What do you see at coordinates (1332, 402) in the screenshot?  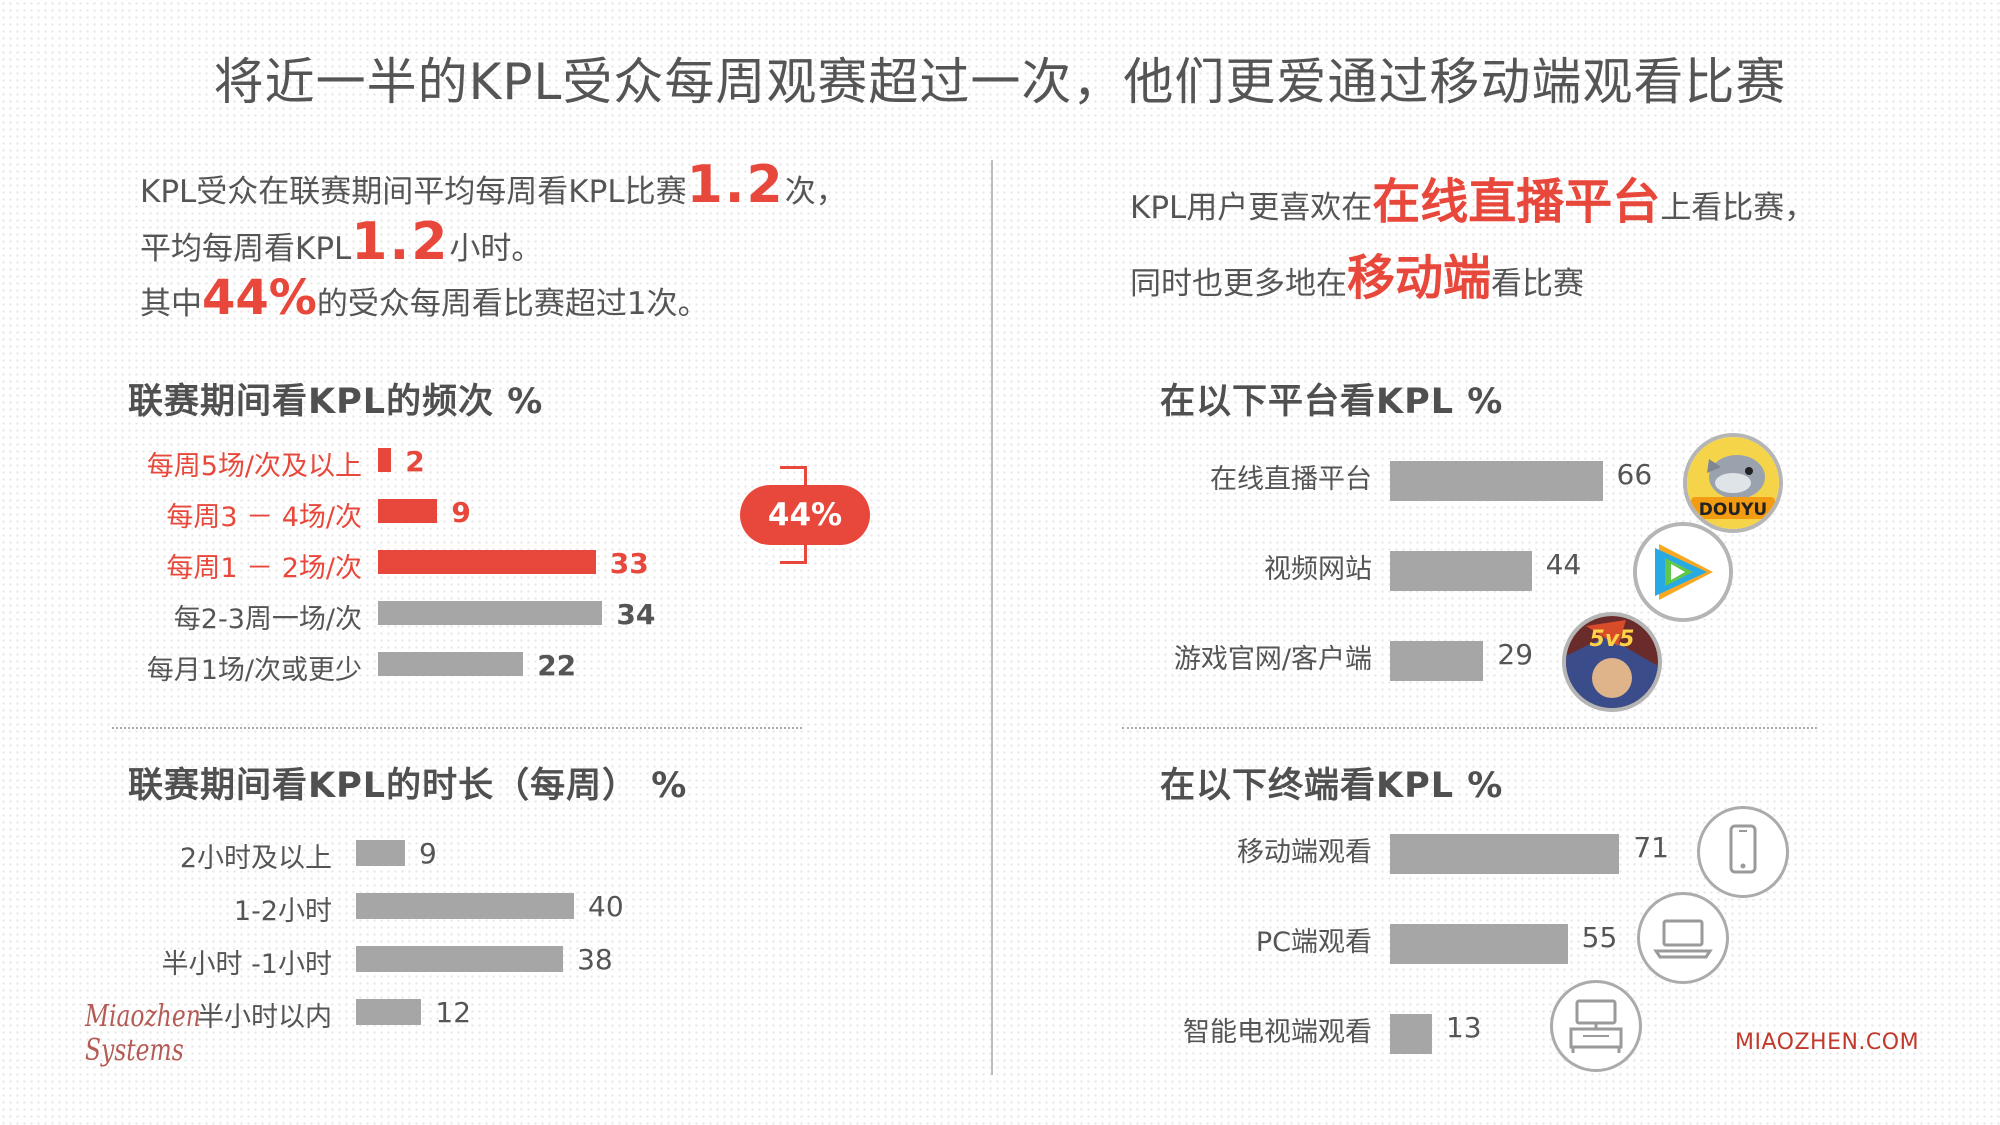 I see `platform-chart-title: 在以下平台看KPL %` at bounding box center [1332, 402].